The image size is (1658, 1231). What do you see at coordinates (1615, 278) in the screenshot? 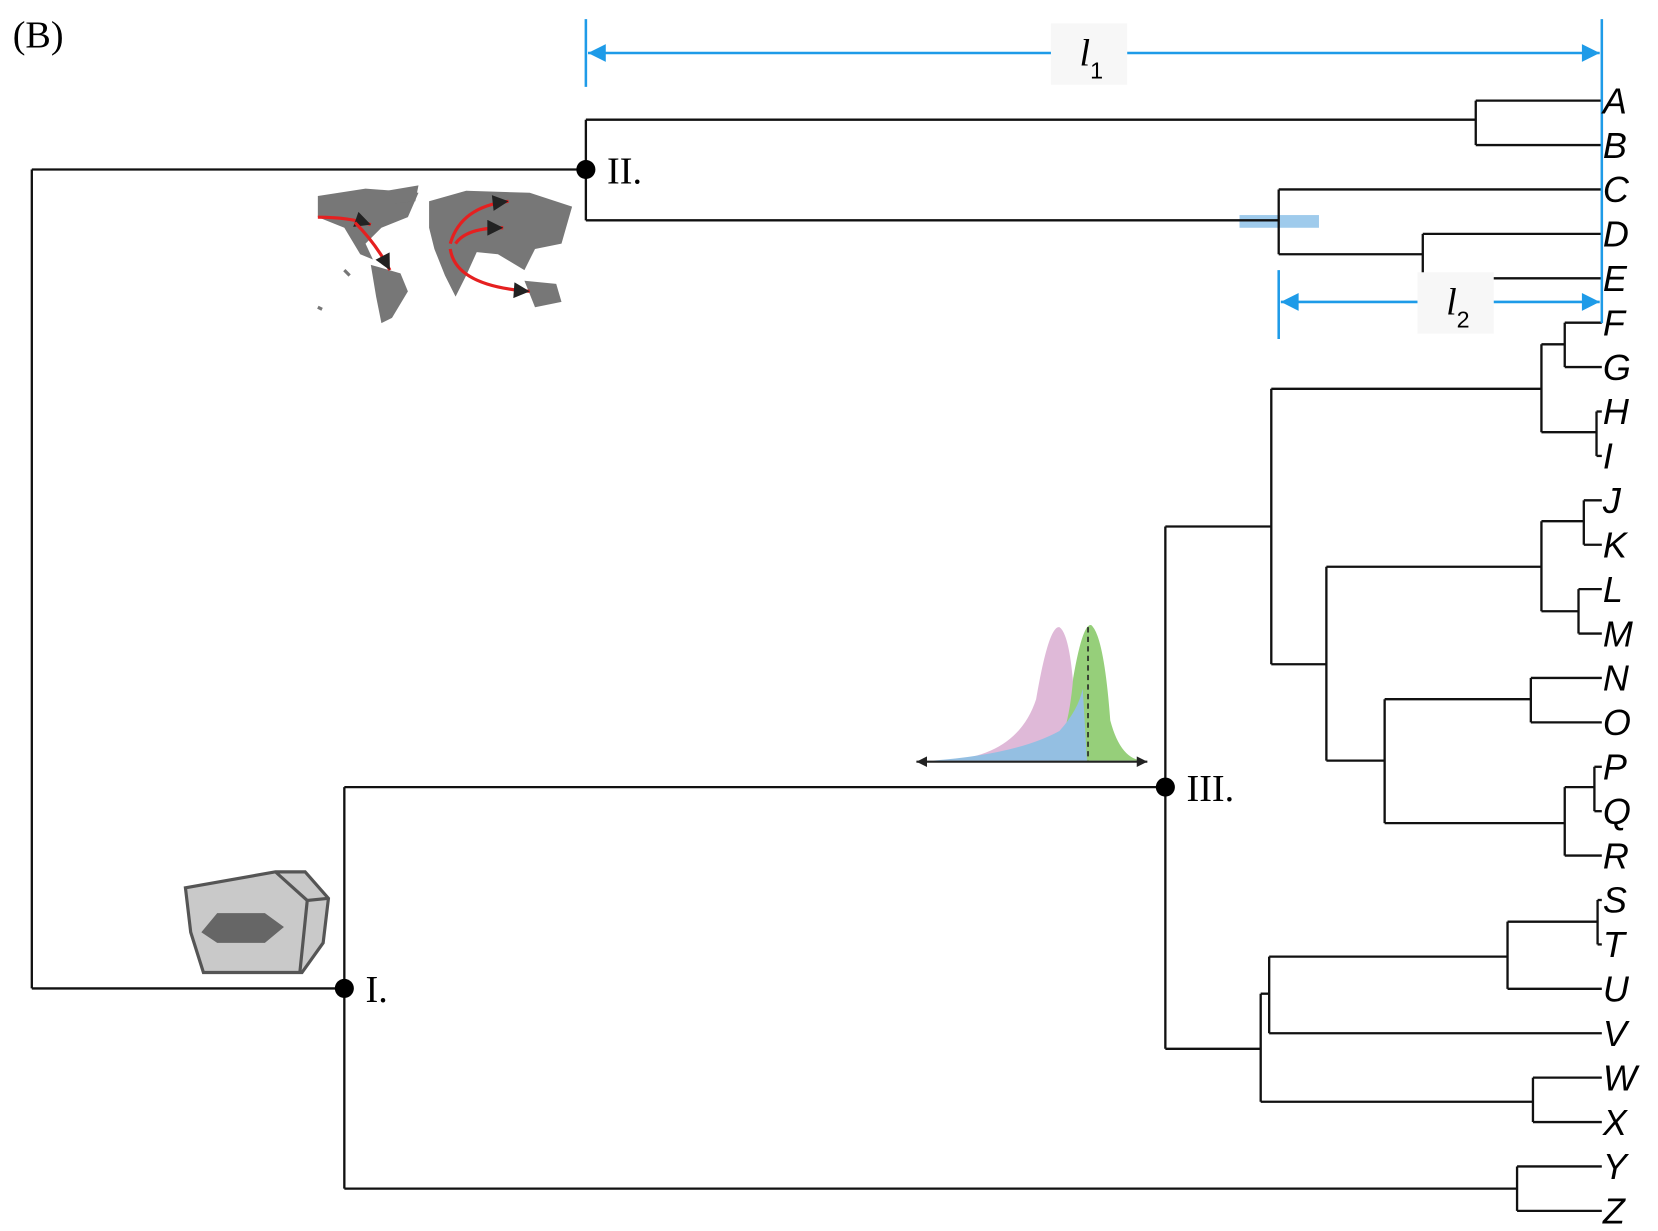
I see `tip-label: E` at bounding box center [1615, 278].